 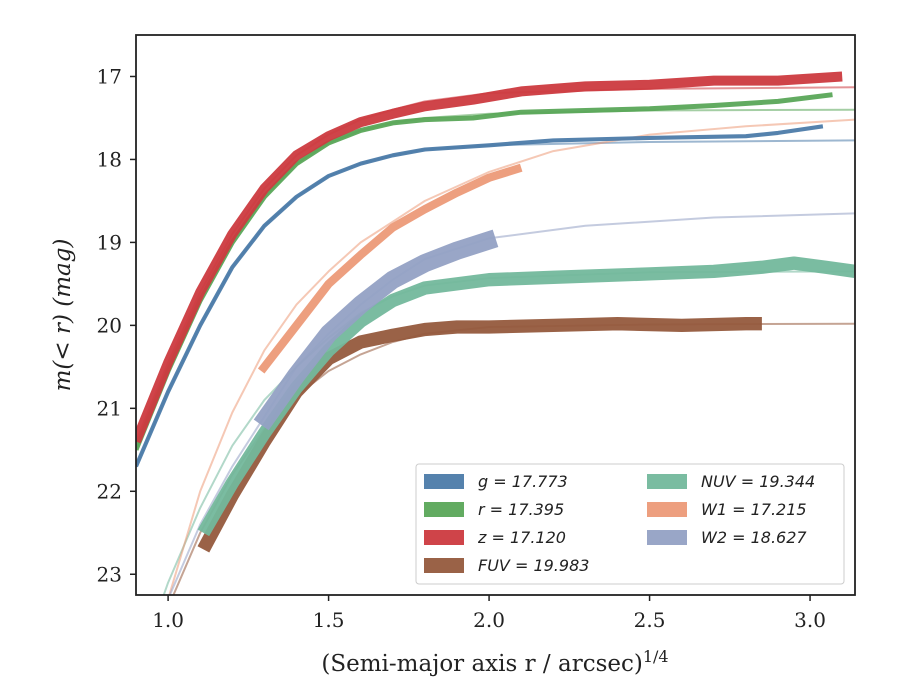 What do you see at coordinates (168, 620) in the screenshot?
I see `x-tick-label: 1.0` at bounding box center [168, 620].